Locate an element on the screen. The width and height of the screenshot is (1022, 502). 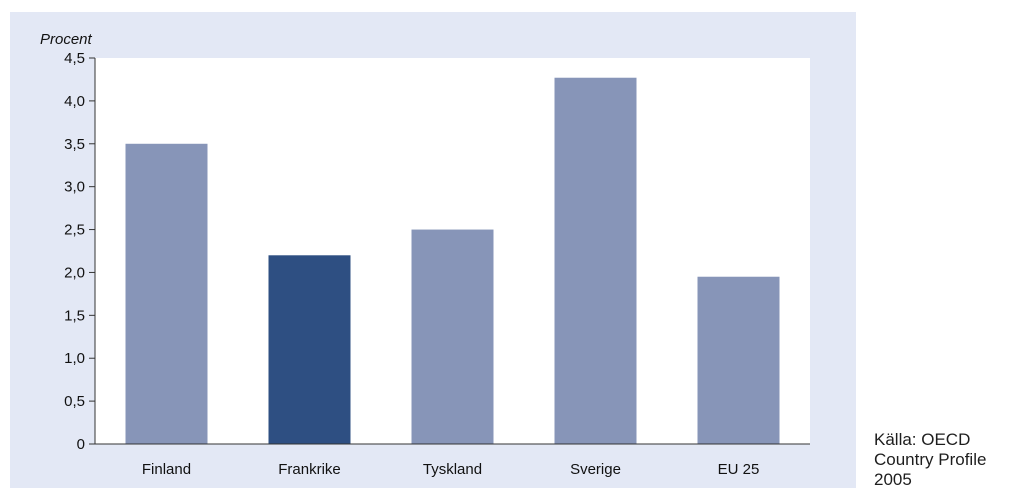
x-tick-label: Frankrike is located at coordinates (309, 469).